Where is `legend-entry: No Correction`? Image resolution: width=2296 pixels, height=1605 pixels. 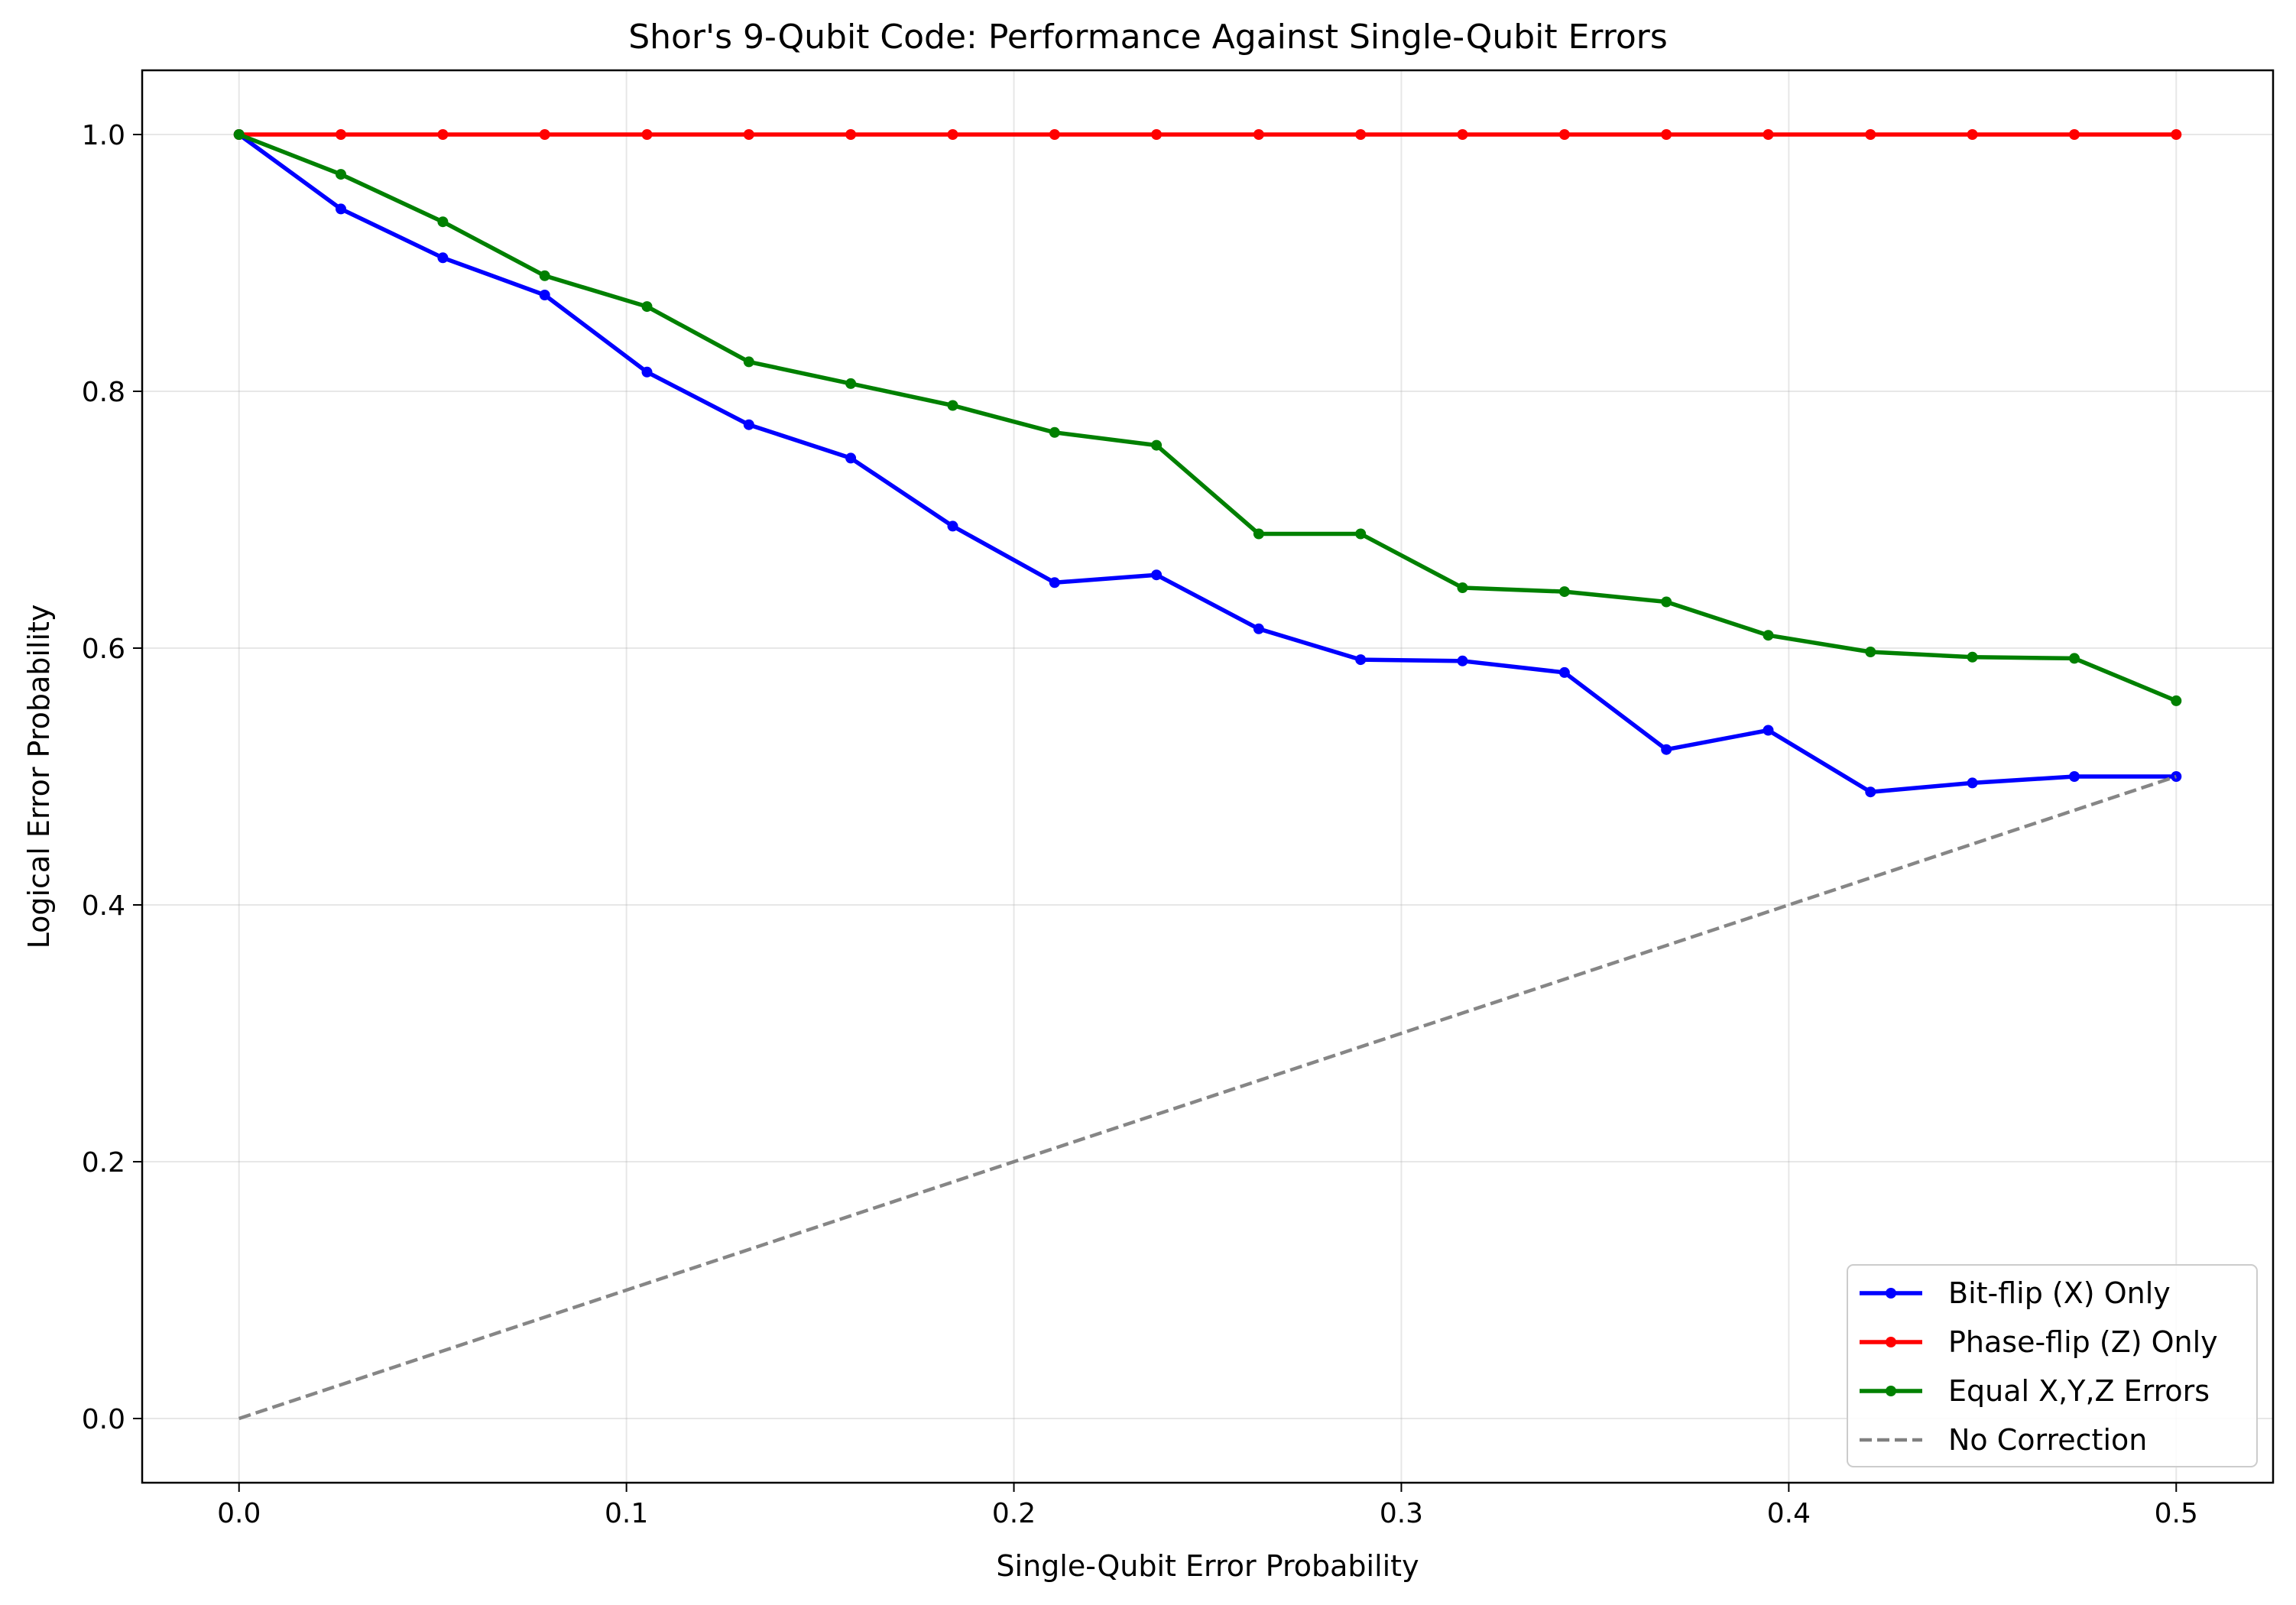
legend-entry: No Correction is located at coordinates (2003, 1440).